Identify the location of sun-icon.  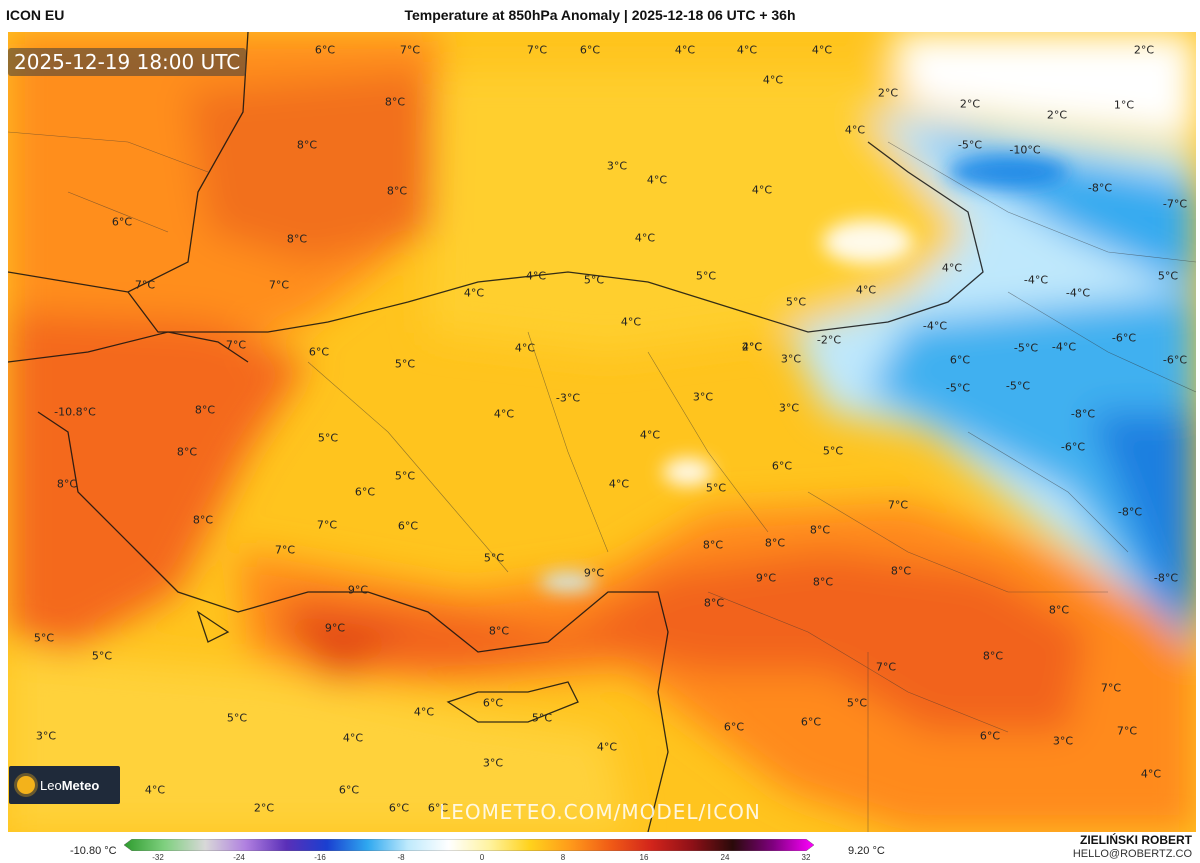
(26, 785).